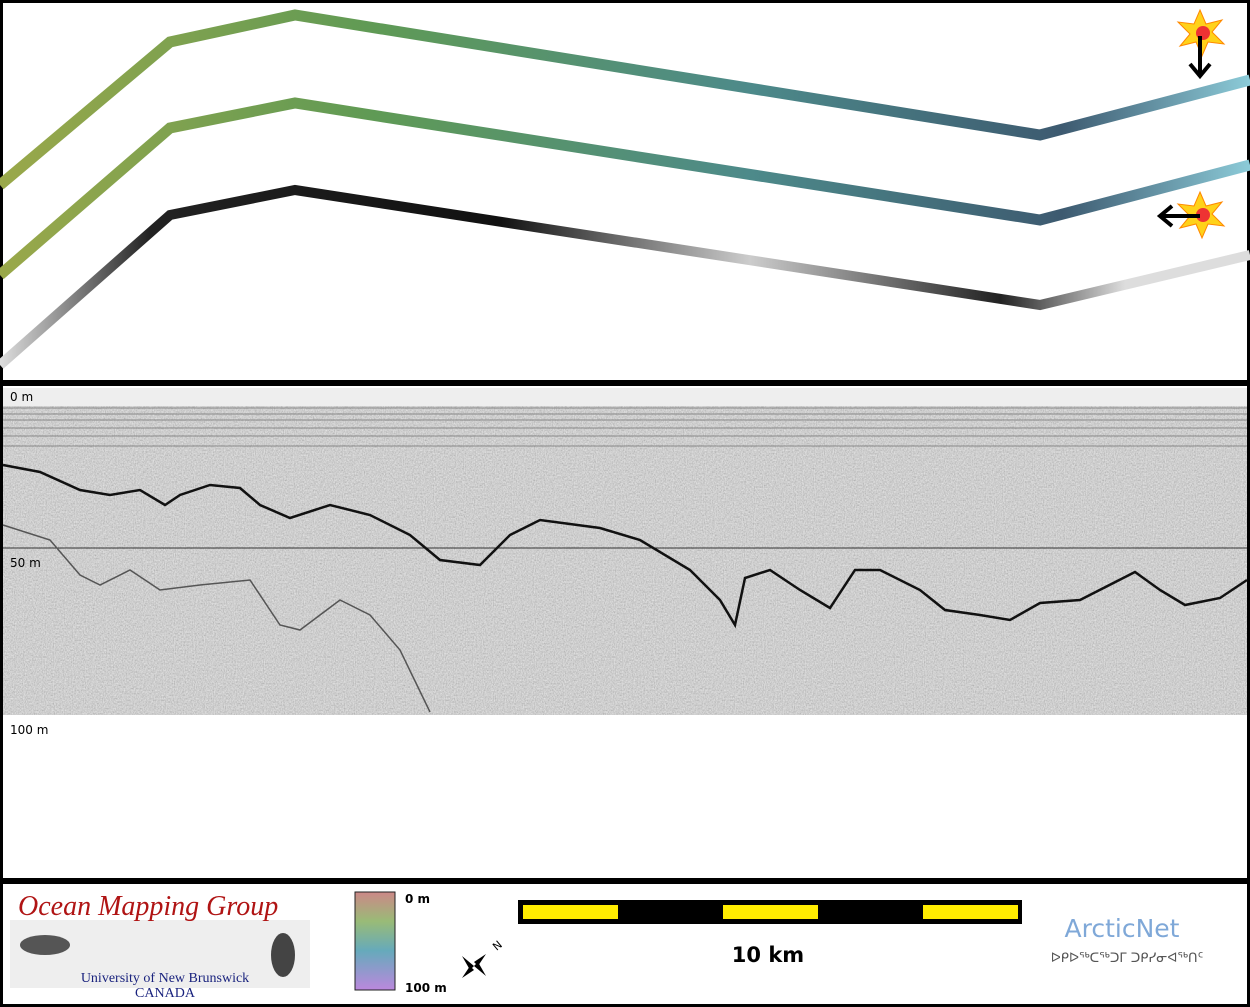  What do you see at coordinates (165, 993) in the screenshot?
I see `logo-country: CANADA` at bounding box center [165, 993].